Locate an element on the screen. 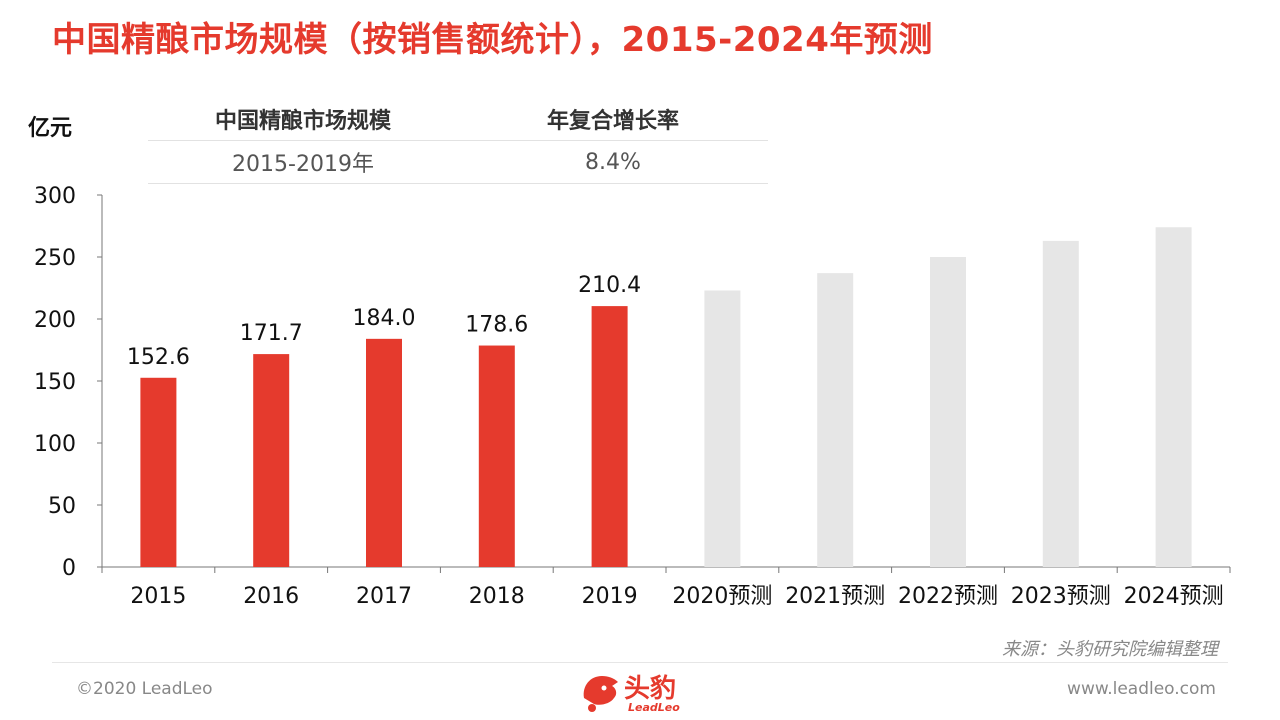 The height and width of the screenshot is (720, 1280). y-tick-label-50: 50 is located at coordinates (62, 506).